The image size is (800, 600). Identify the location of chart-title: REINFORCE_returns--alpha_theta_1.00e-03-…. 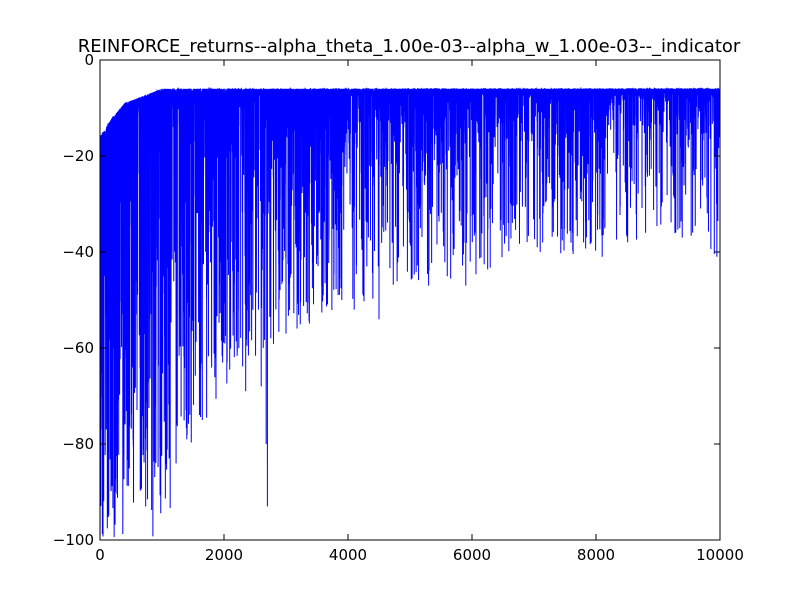
(409, 46).